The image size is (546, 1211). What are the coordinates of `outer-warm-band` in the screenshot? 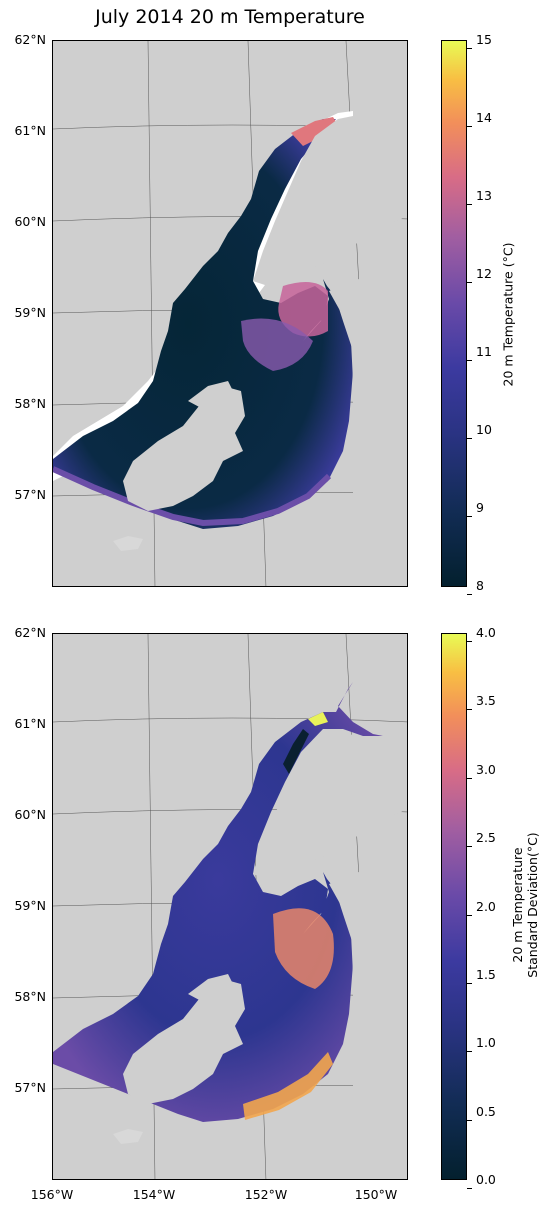 It's located at (192, 496).